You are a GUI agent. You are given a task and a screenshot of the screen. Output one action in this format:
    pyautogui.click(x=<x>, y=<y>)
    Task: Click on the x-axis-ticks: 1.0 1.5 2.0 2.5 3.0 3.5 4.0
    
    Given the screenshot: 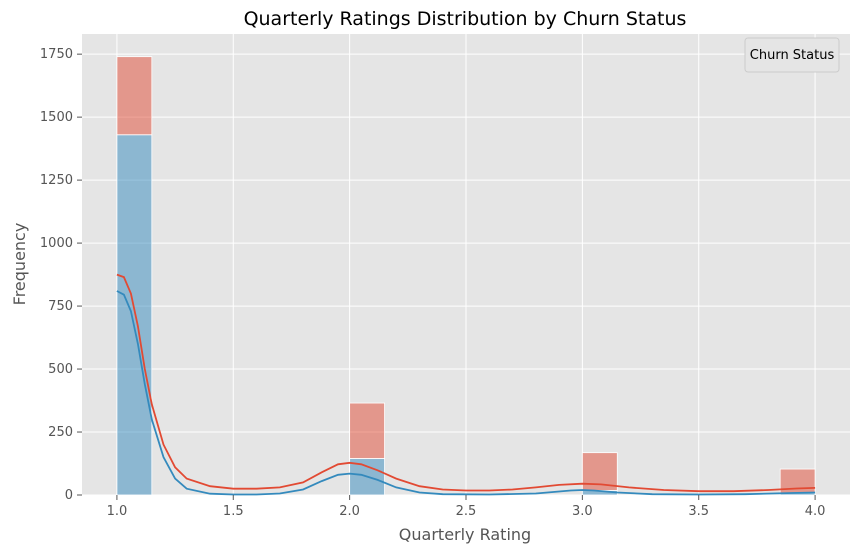 What is the action you would take?
    pyautogui.click(x=466, y=507)
    